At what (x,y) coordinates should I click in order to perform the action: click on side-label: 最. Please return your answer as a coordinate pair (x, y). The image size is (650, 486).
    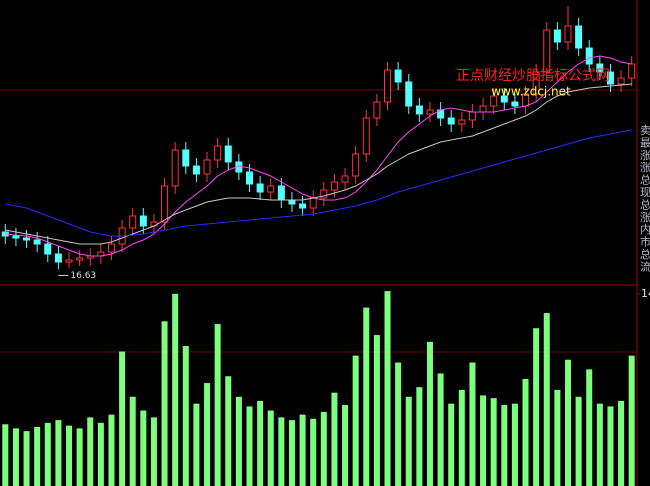
    Looking at the image, I should click on (645, 142).